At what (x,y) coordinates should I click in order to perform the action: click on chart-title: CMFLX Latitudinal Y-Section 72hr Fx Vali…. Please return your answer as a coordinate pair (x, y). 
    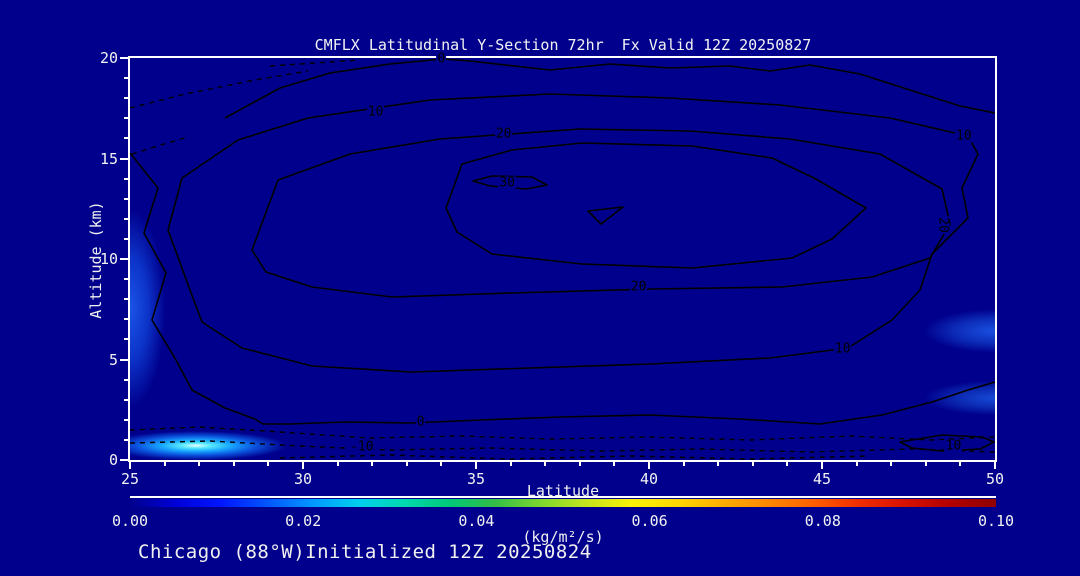
    Looking at the image, I should click on (563, 45).